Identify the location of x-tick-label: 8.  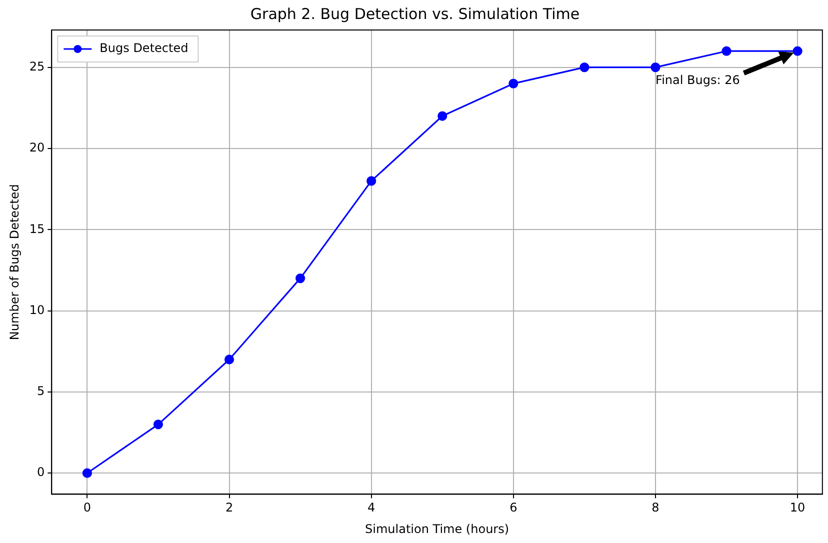
(656, 507).